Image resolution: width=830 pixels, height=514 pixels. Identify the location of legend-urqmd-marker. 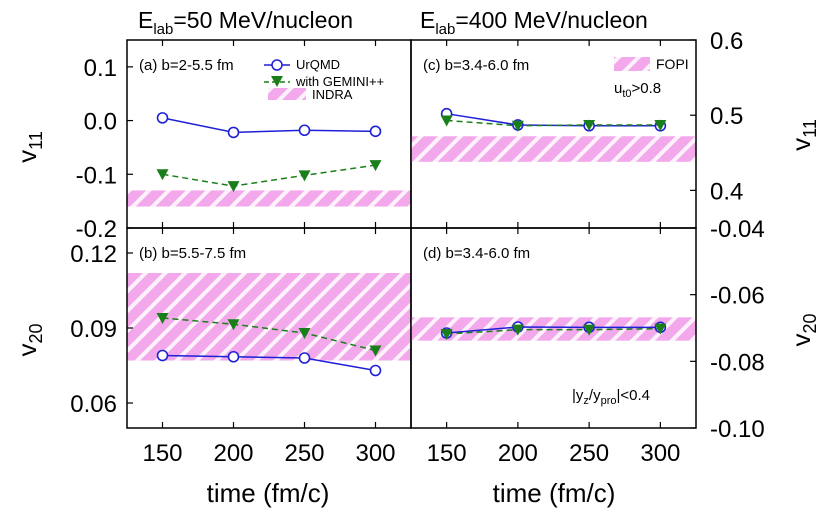
(277, 65).